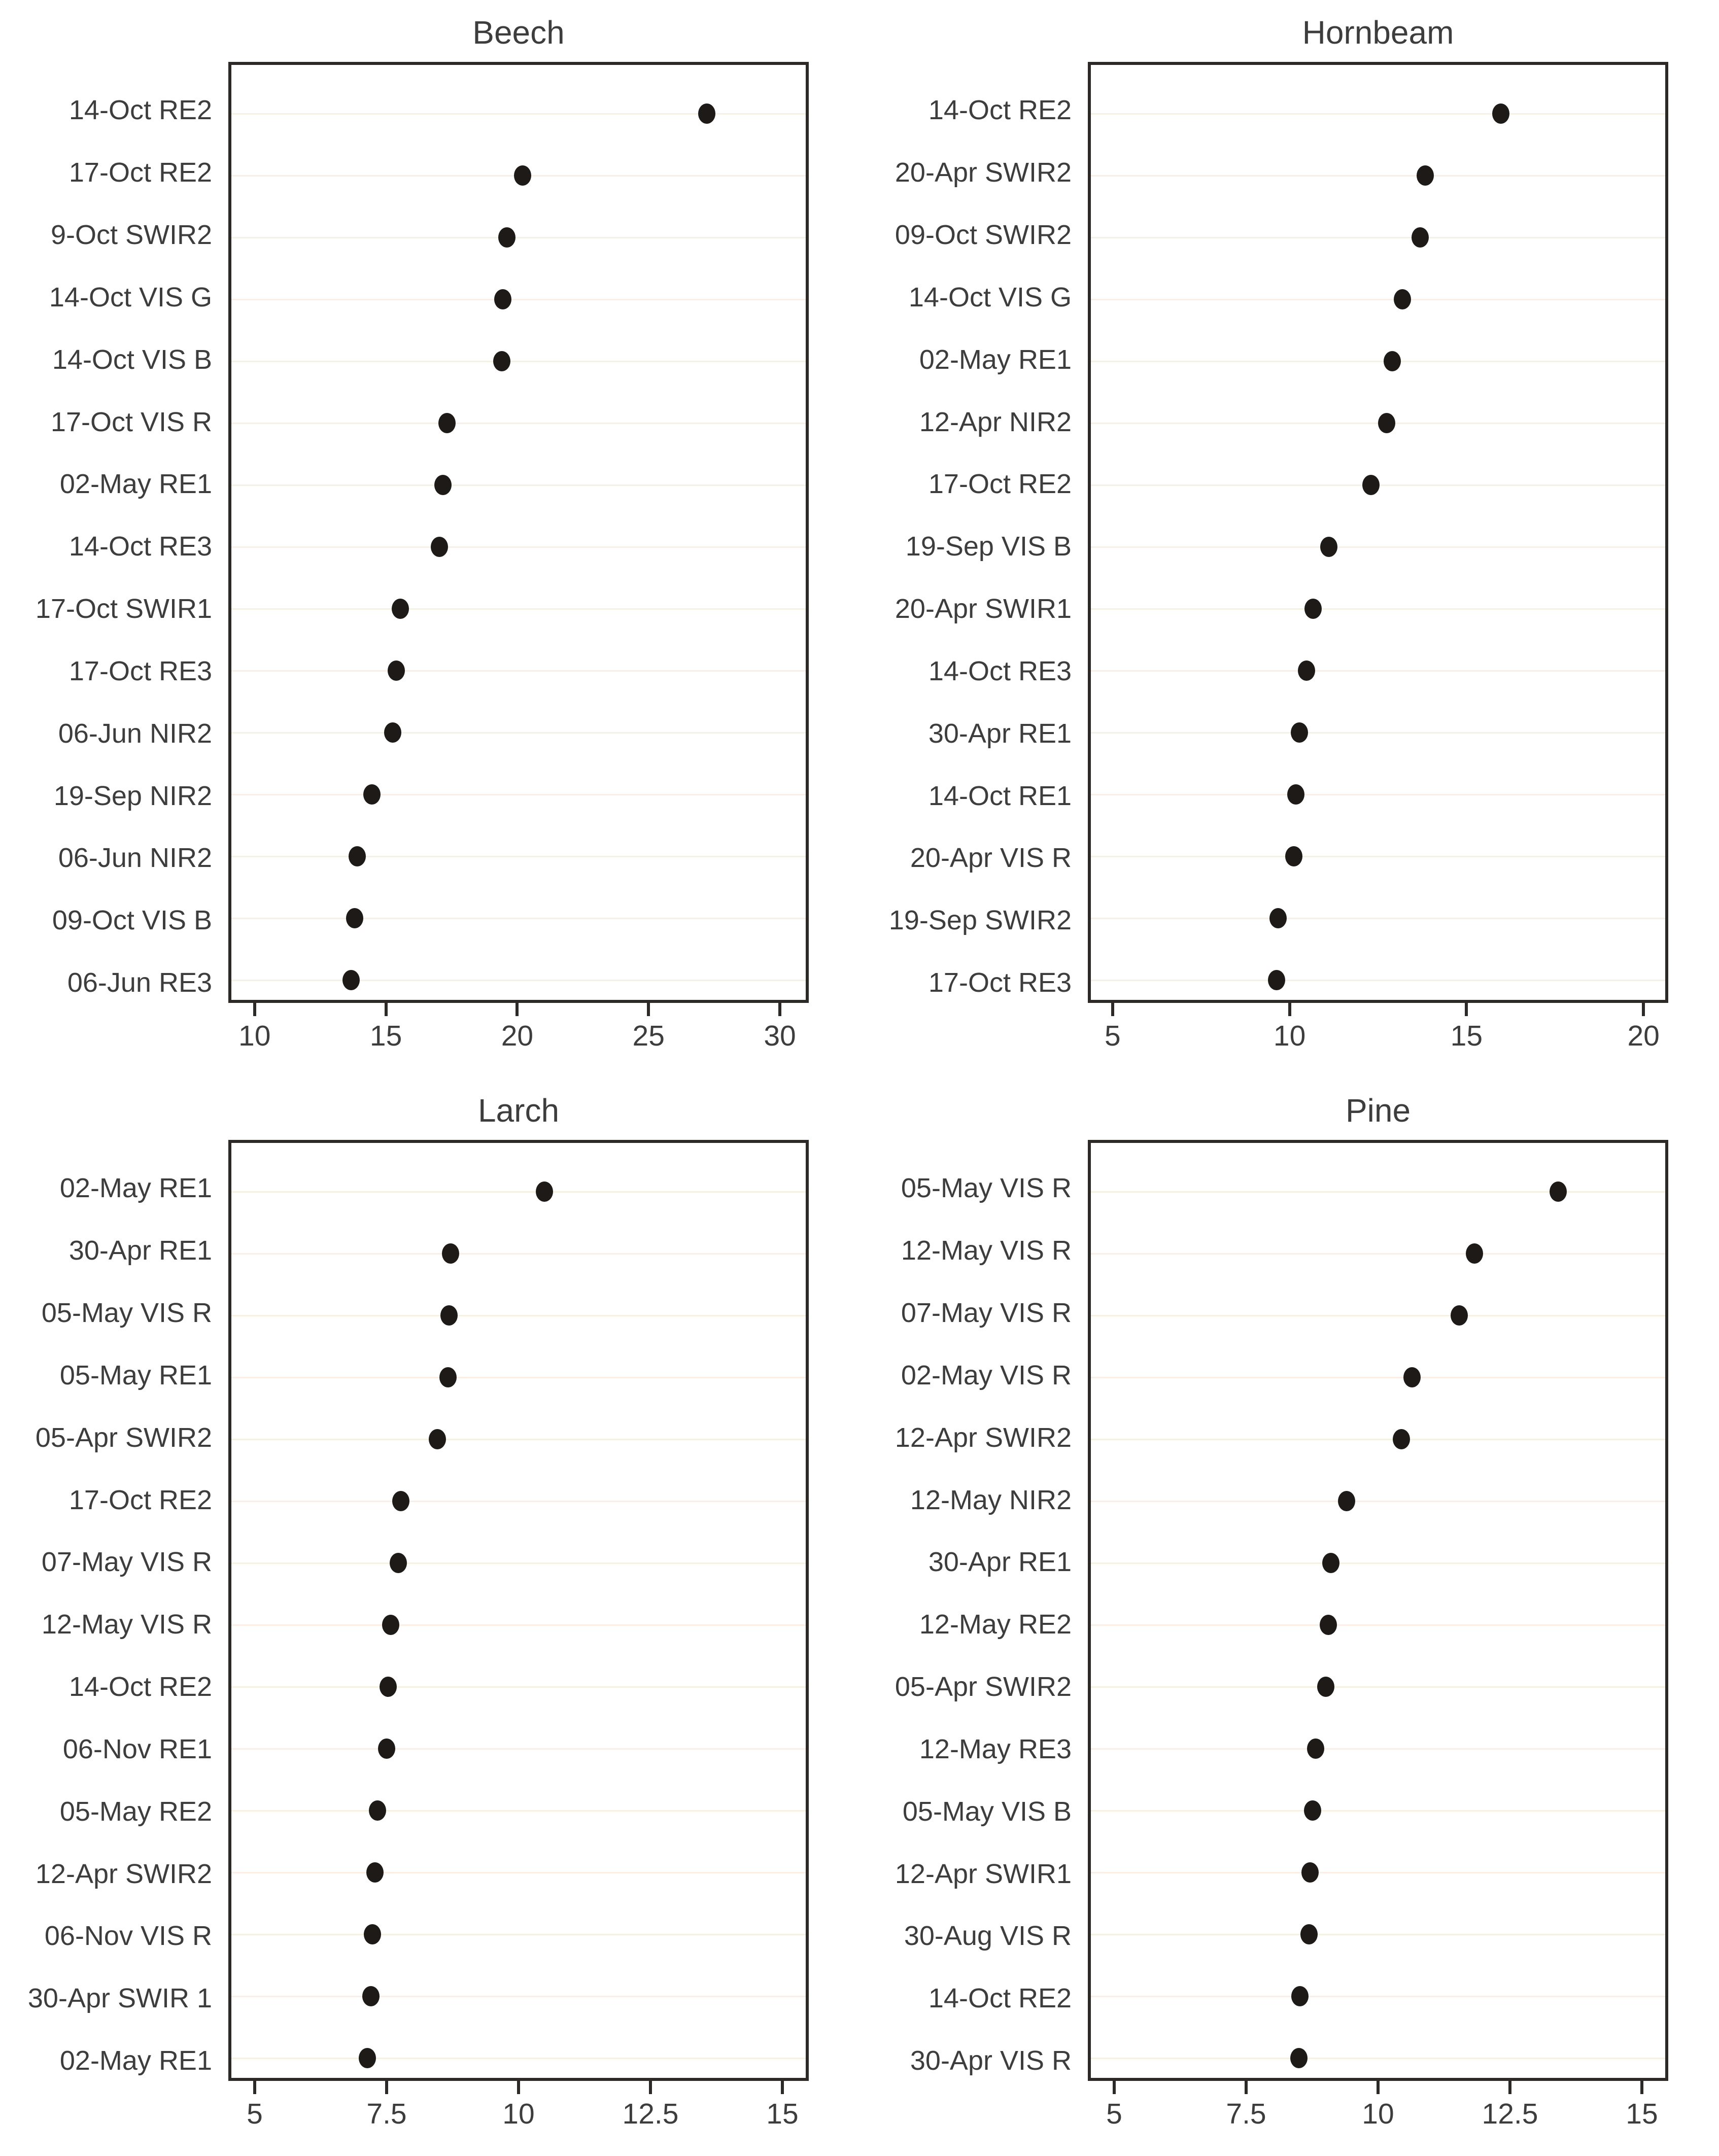 Image resolution: width=1719 pixels, height=2156 pixels. I want to click on category-label: 30-Apr SWIR 1, so click(120, 1998).